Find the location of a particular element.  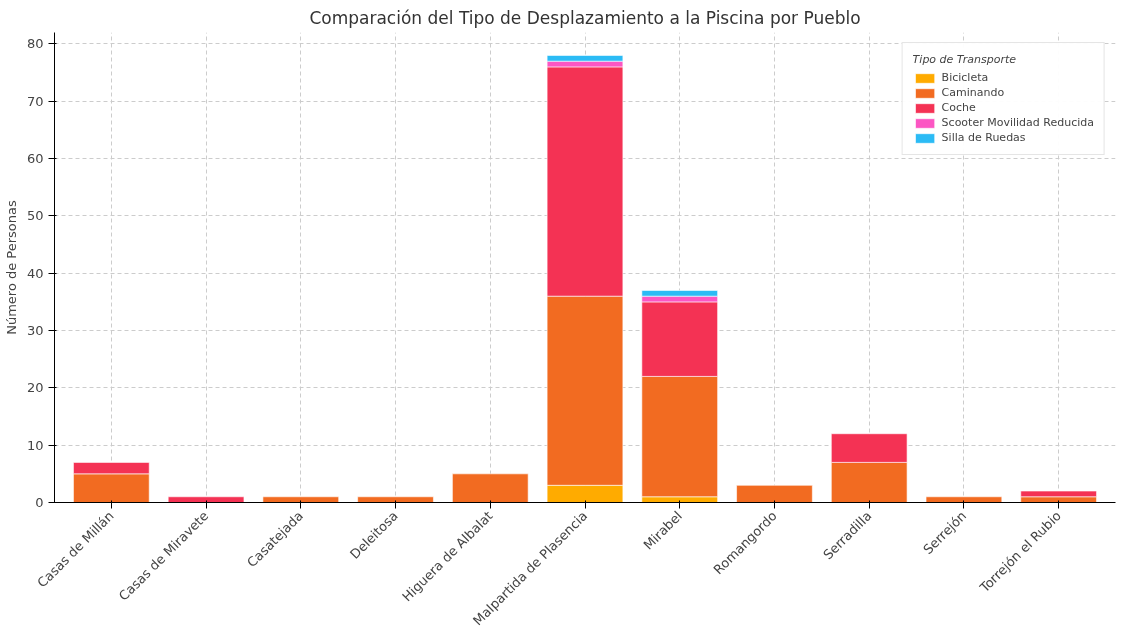

legend-label: Silla de Ruedas is located at coordinates (983, 137).